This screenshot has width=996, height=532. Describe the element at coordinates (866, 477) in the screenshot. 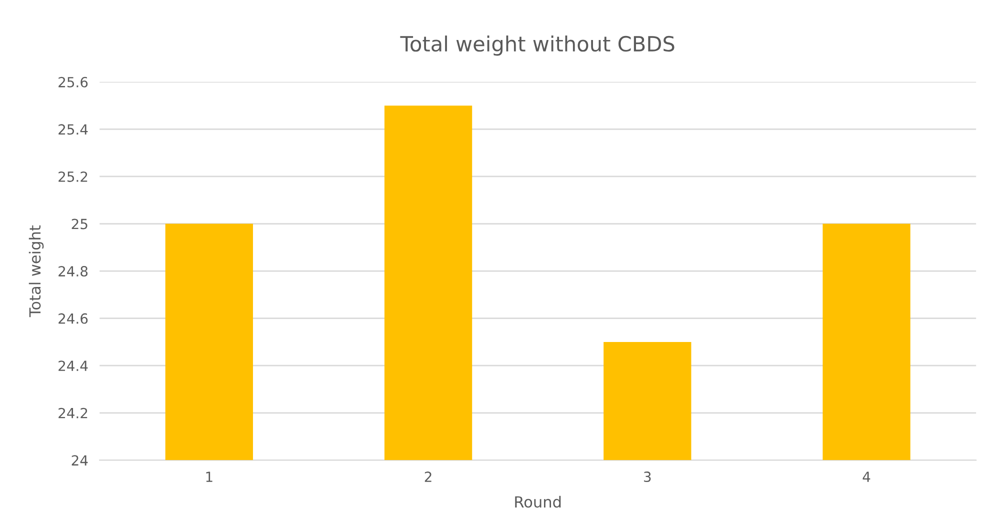

I see `x-tick-label: 4` at that location.